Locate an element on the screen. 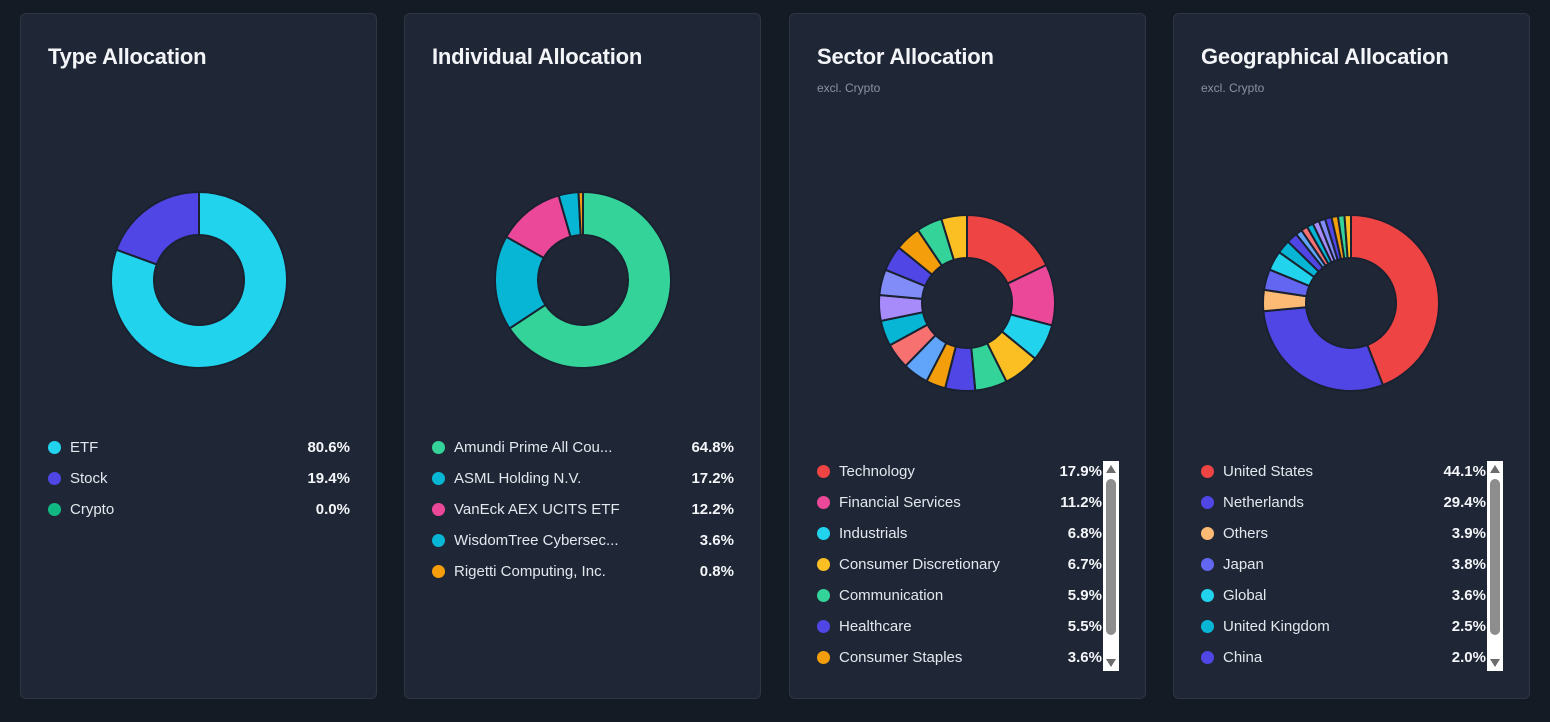 This screenshot has height=722, width=1550. legend-label: Japan is located at coordinates (1243, 564).